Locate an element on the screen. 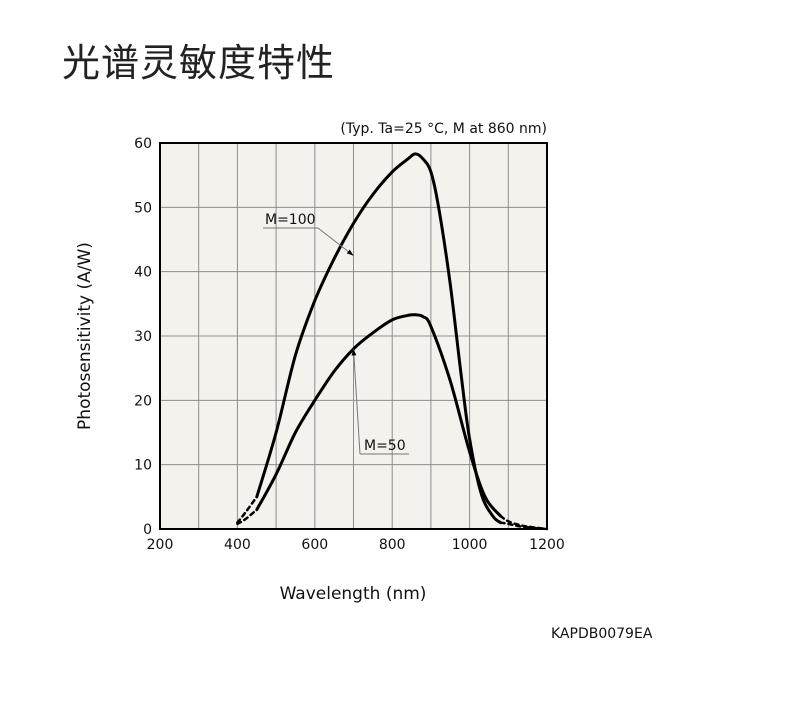 This screenshot has width=804, height=727. y-tick-label: 20 is located at coordinates (143, 401).